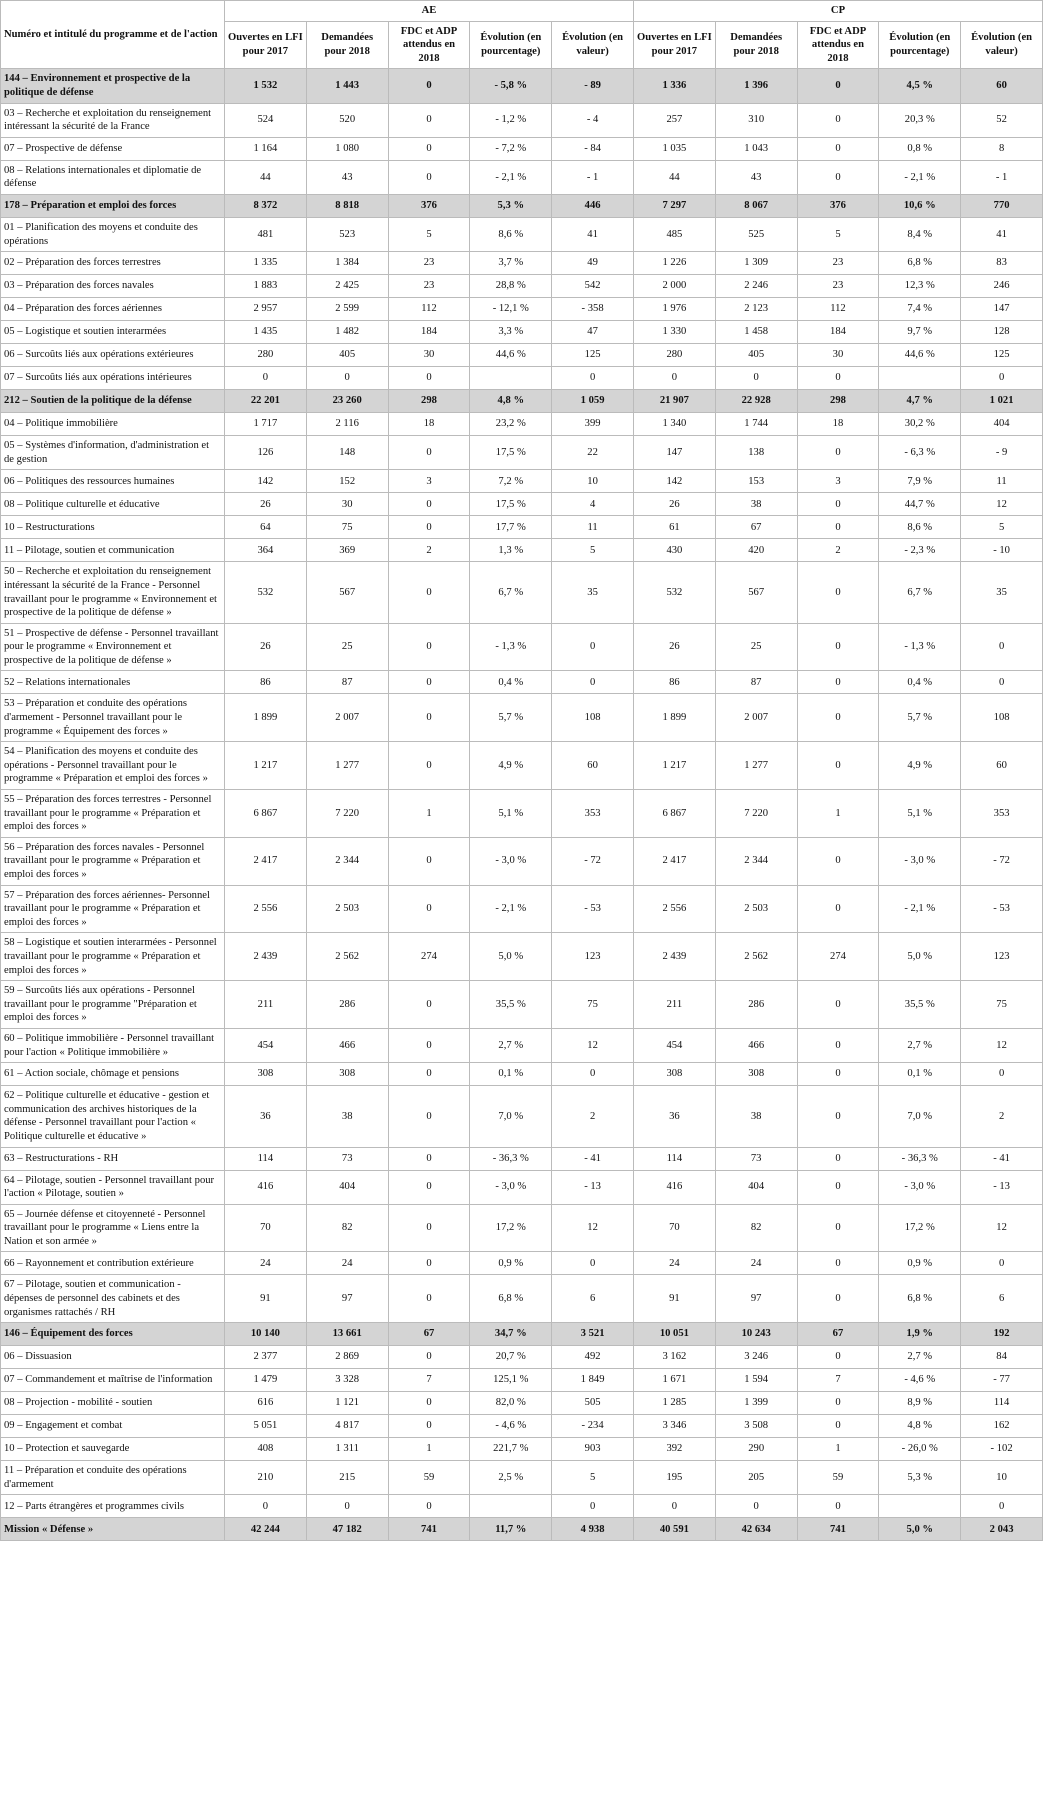 The height and width of the screenshot is (1818, 1043). What do you see at coordinates (265, 718) in the screenshot?
I see `cell: 1 899` at bounding box center [265, 718].